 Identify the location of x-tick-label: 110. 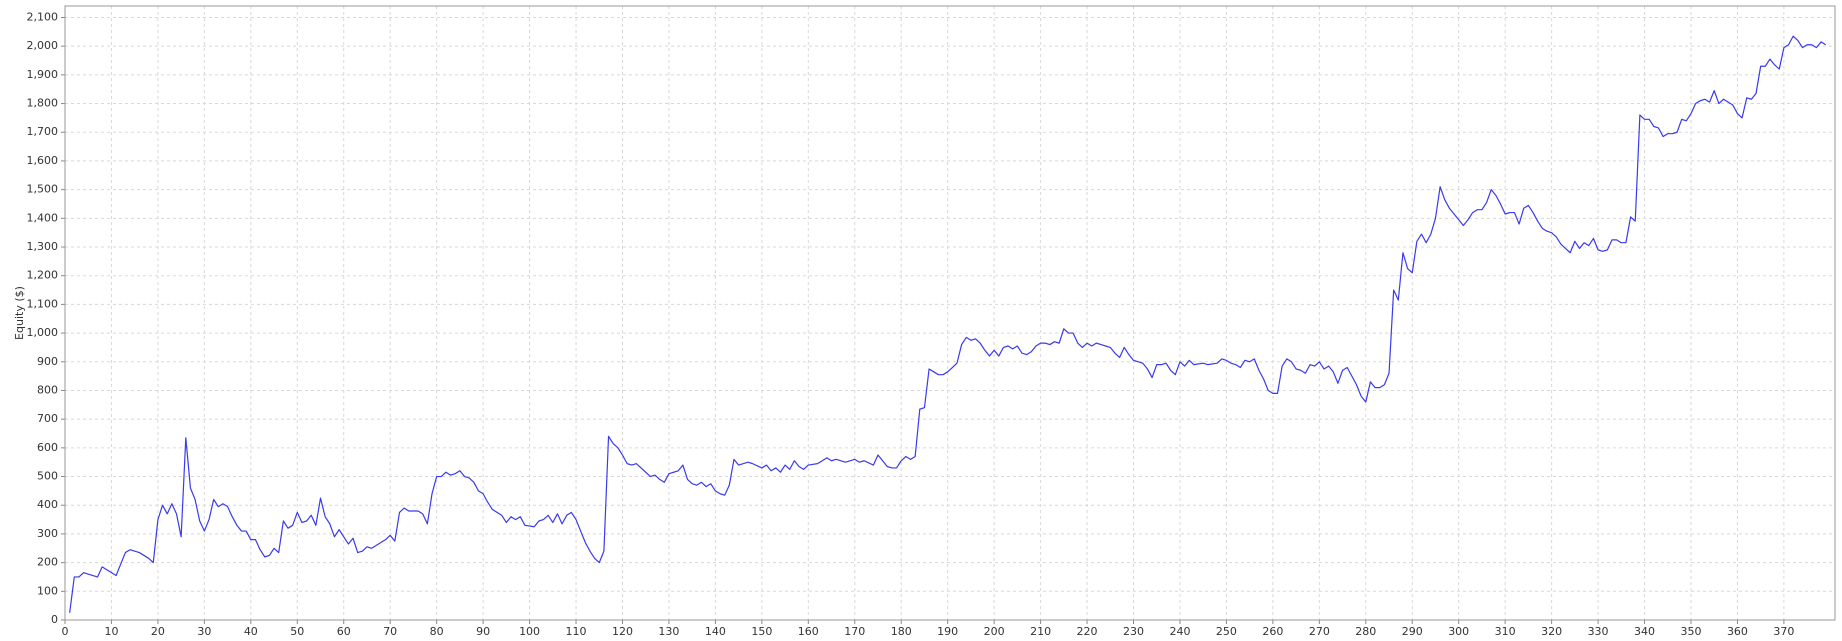
(576, 631).